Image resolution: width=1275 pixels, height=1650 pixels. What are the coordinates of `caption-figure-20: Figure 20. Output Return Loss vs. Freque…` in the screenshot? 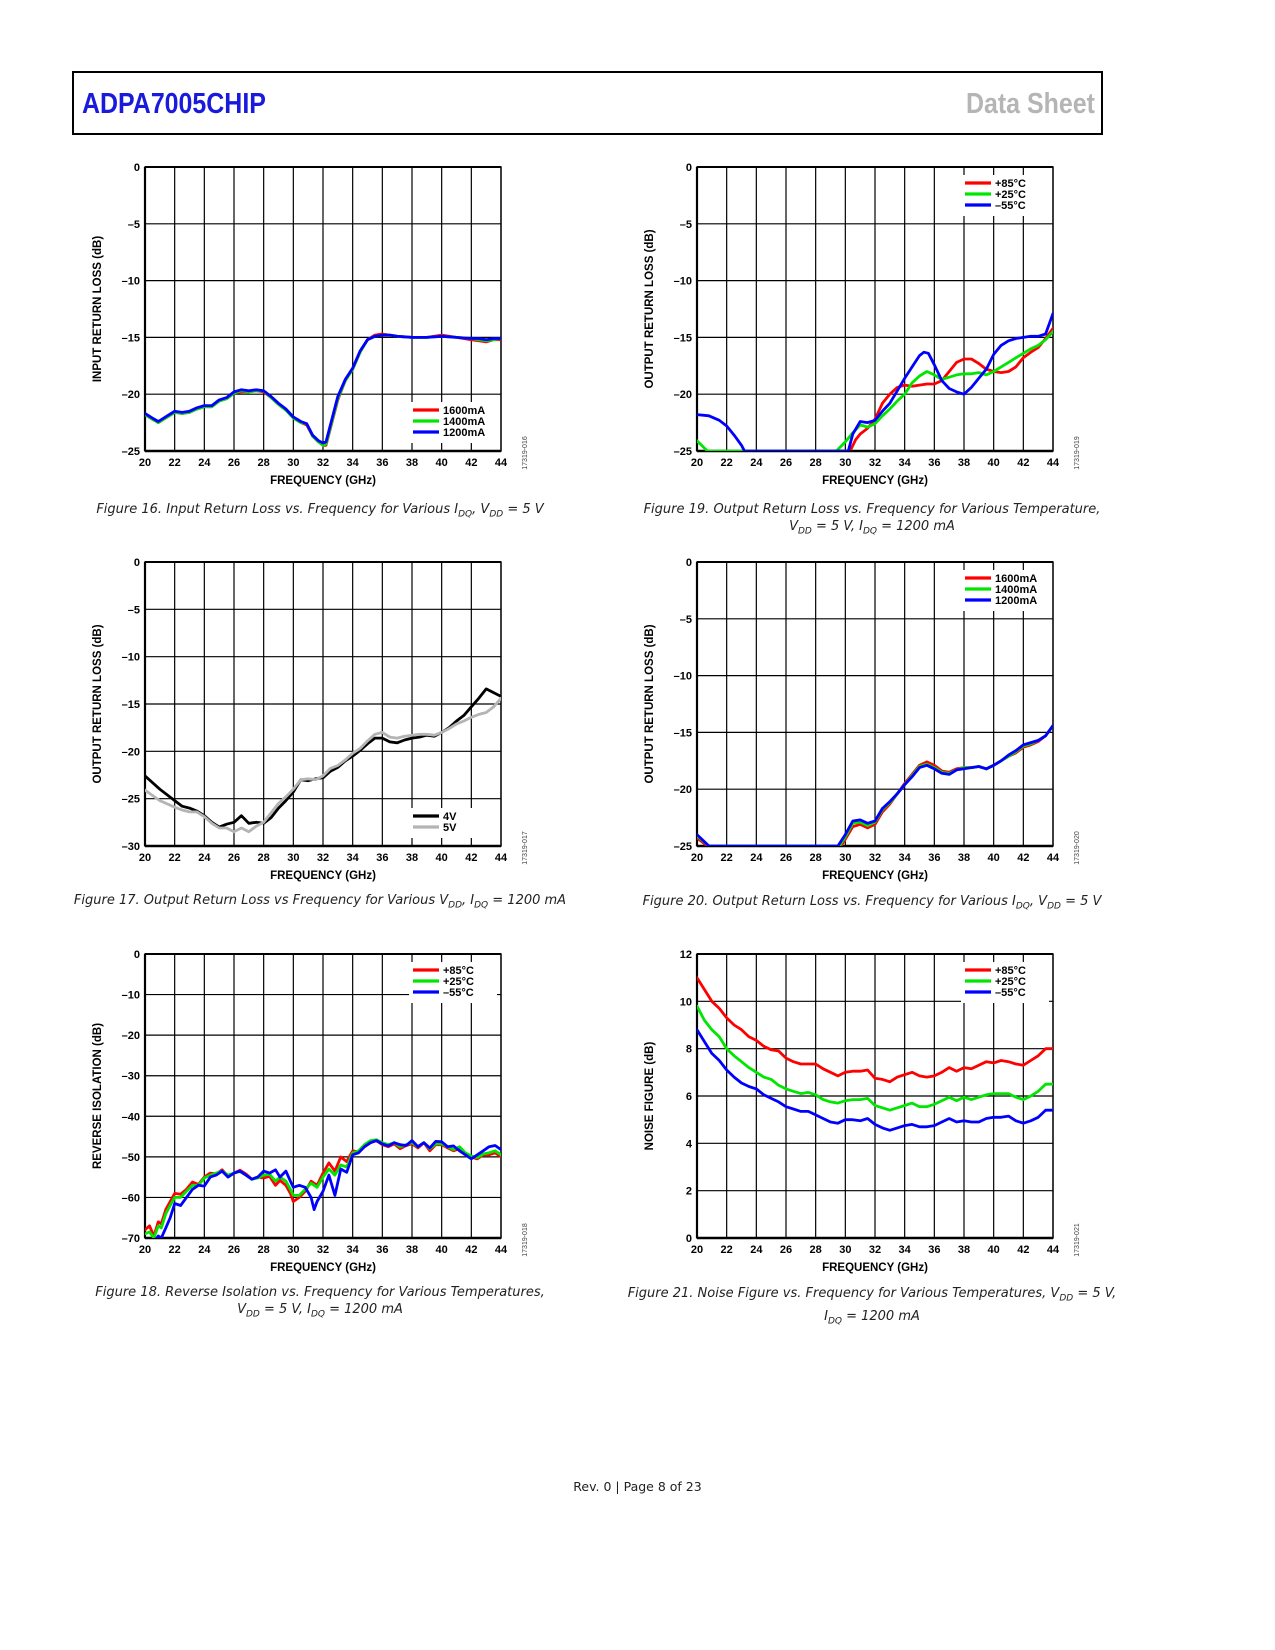 It's located at (872, 903).